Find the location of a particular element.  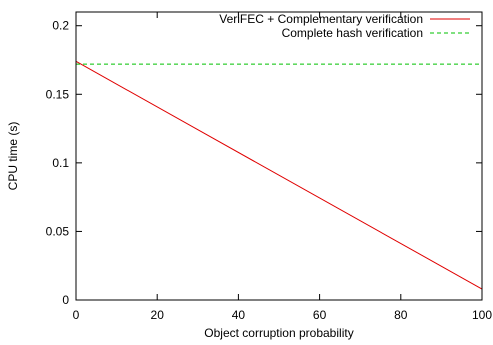

x-tick-label: 40 is located at coordinates (239, 315).